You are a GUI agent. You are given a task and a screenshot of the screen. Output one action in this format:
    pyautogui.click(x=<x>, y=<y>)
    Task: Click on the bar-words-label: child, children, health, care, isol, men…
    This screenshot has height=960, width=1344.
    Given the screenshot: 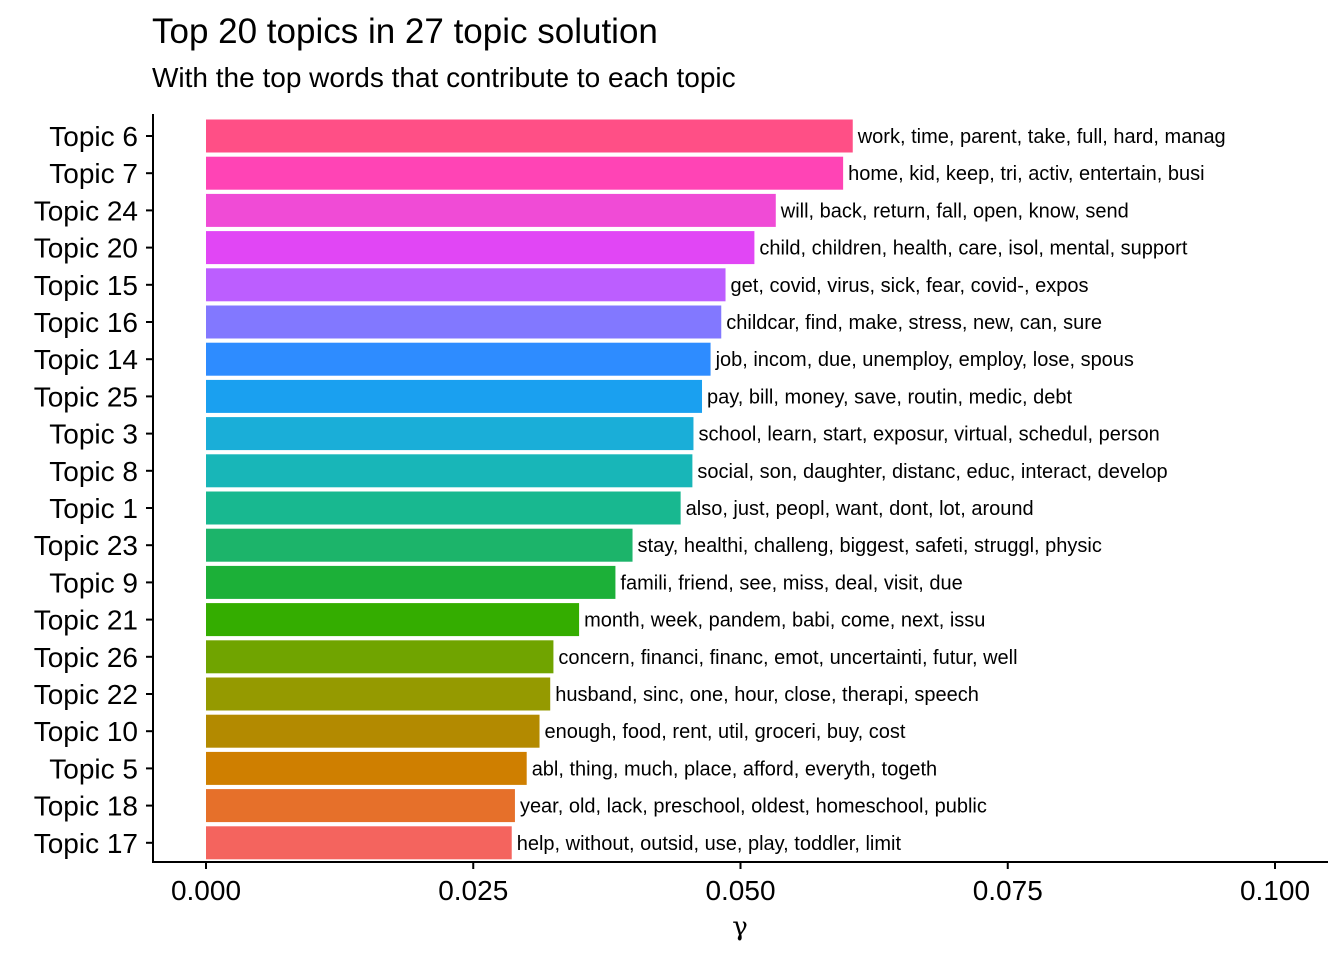 What is the action you would take?
    pyautogui.click(x=973, y=249)
    